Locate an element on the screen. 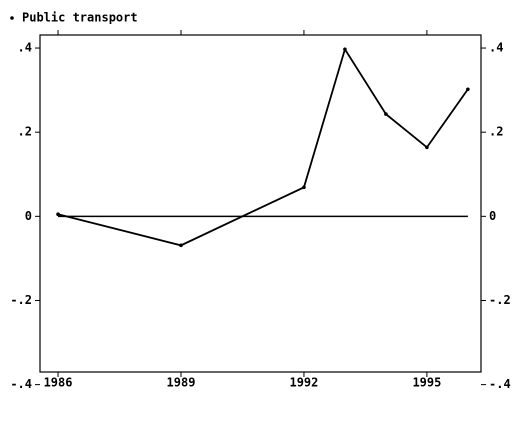 This screenshot has width=523, height=426. legend-label: Public transport is located at coordinates (80, 18).